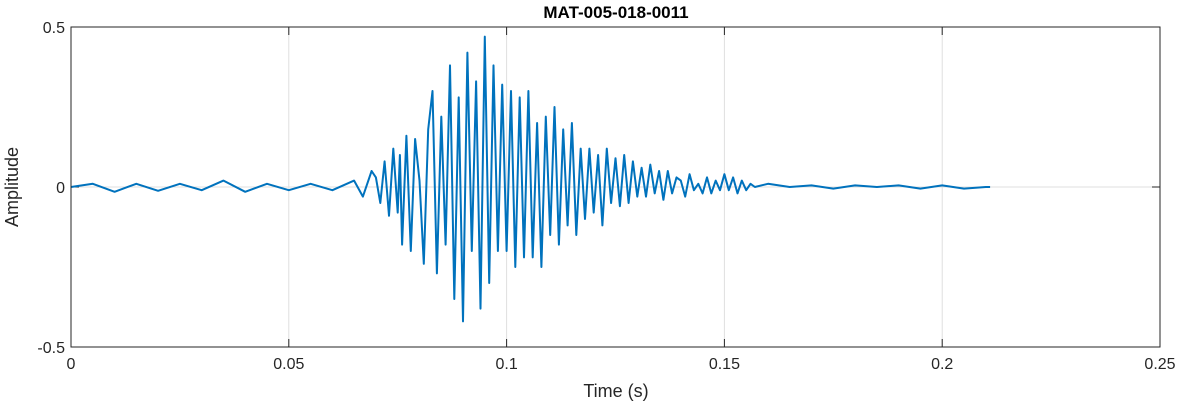 The height and width of the screenshot is (404, 1182). Describe the element at coordinates (288, 364) in the screenshot. I see `x-tick-label: 0.05` at that location.